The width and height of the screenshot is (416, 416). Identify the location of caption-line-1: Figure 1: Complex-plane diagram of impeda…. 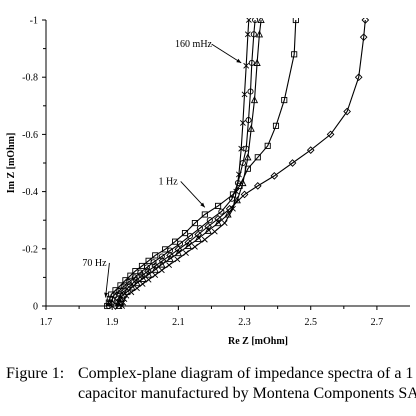
(211, 374).